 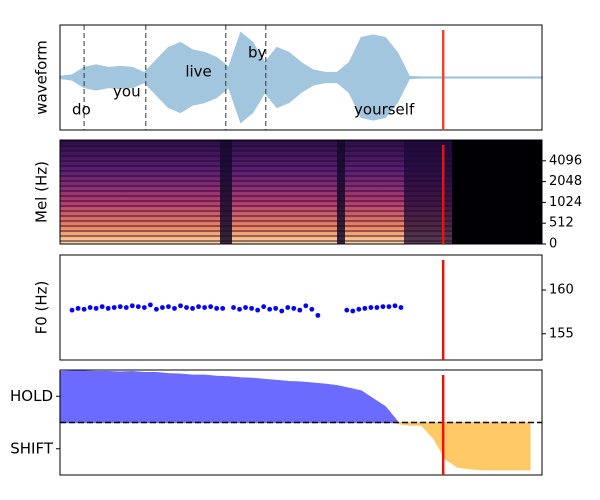 I want to click on y-tick-label: 155, so click(x=561, y=333).